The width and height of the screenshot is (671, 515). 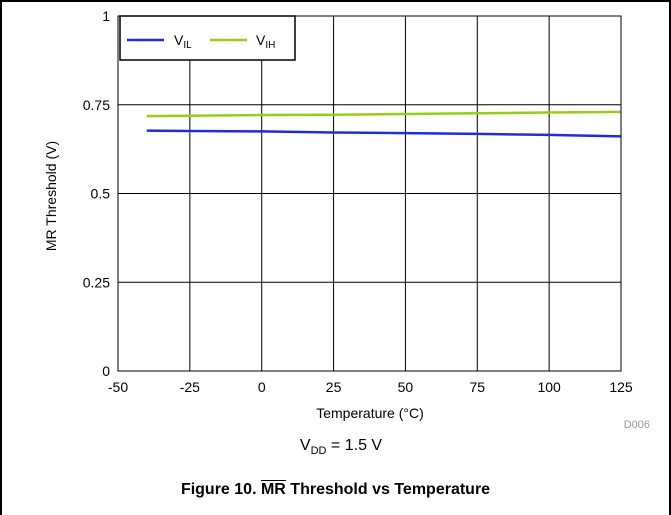 I want to click on legend: VIL VIH, so click(x=207, y=38).